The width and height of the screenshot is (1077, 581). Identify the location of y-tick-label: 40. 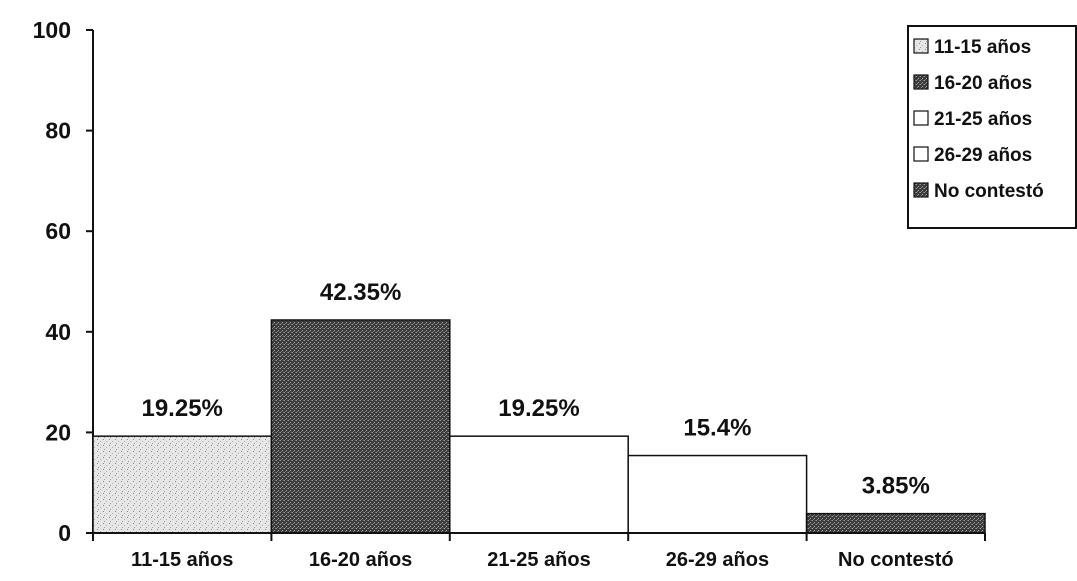
(58, 332).